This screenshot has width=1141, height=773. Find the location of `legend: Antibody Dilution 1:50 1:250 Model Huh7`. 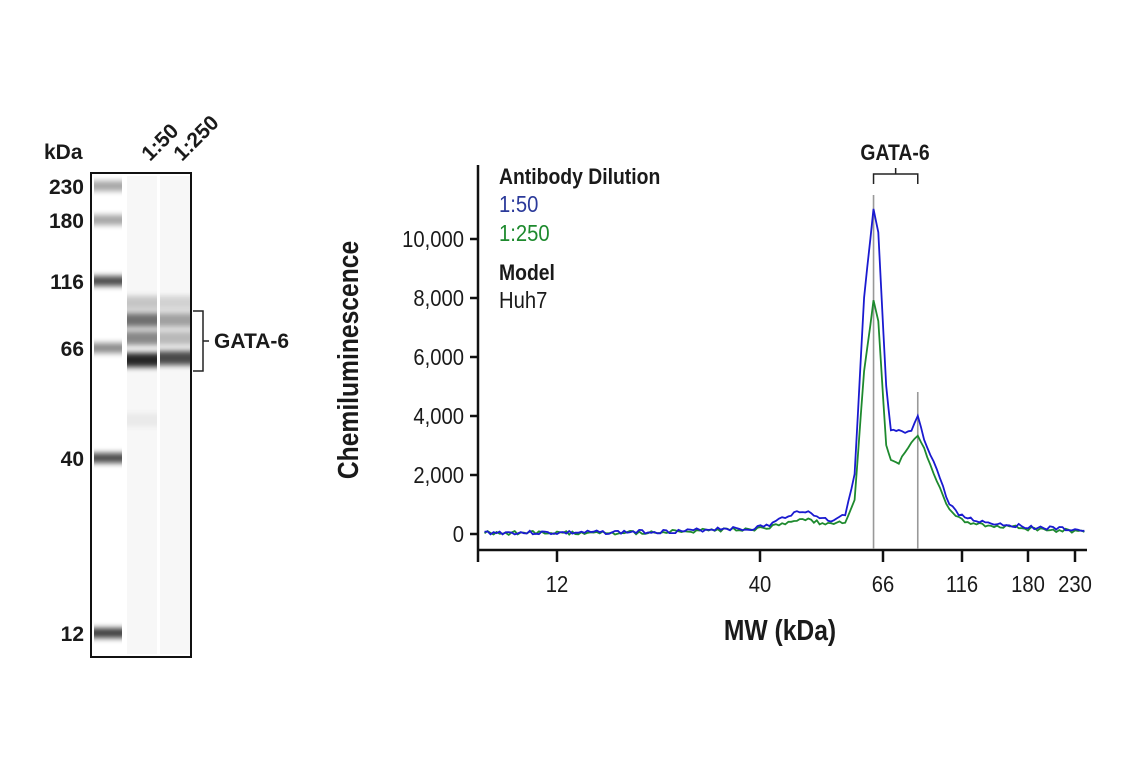

legend: Antibody Dilution 1:50 1:250 Model Huh7 is located at coordinates (579, 239).